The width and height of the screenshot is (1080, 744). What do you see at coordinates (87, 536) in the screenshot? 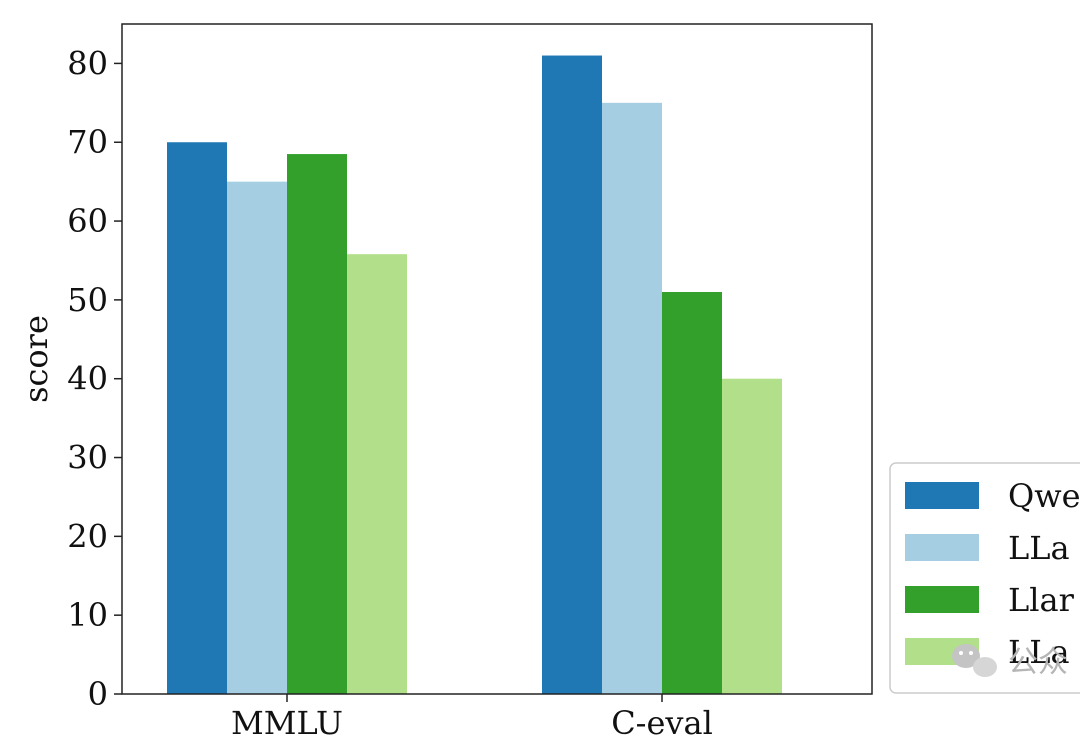
I see `y-tick-label: 20` at bounding box center [87, 536].